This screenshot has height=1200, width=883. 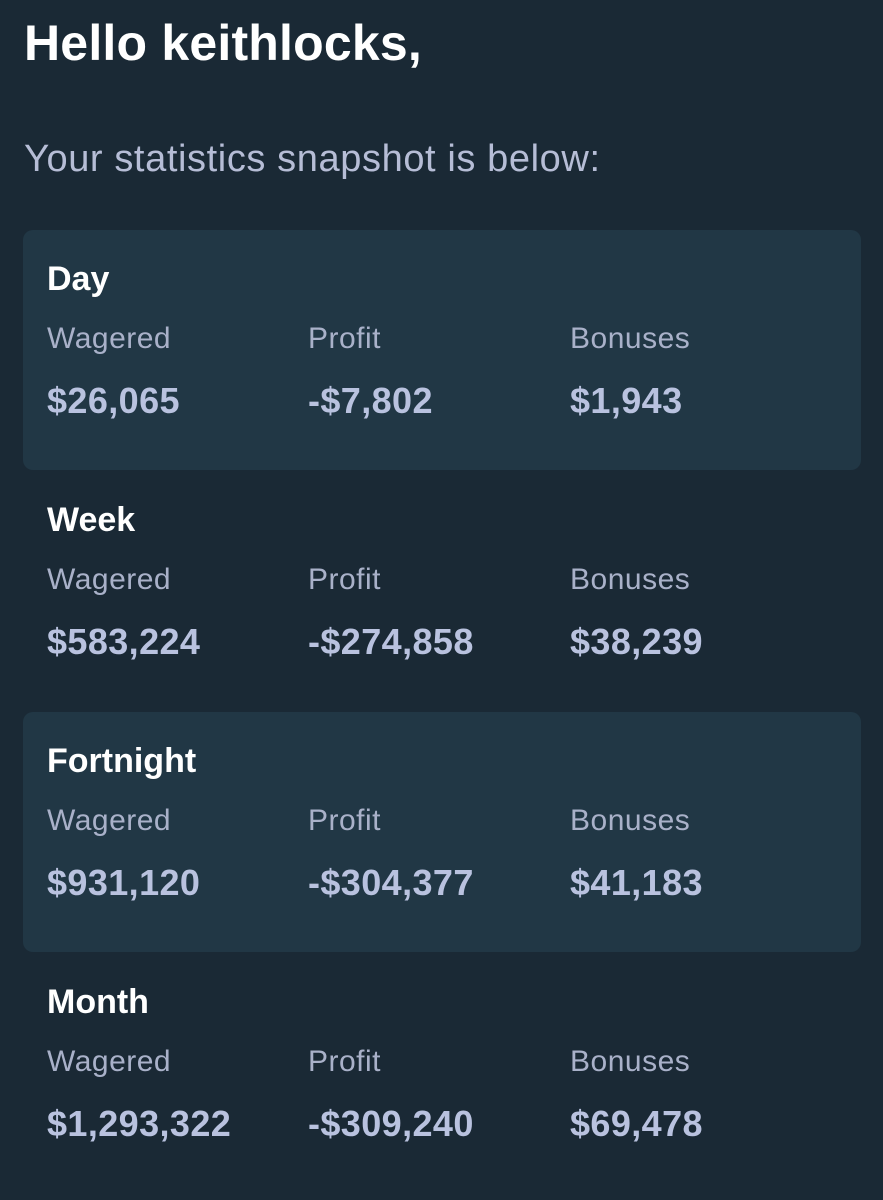 What do you see at coordinates (122, 761) in the screenshot?
I see `period-title: Fortnight` at bounding box center [122, 761].